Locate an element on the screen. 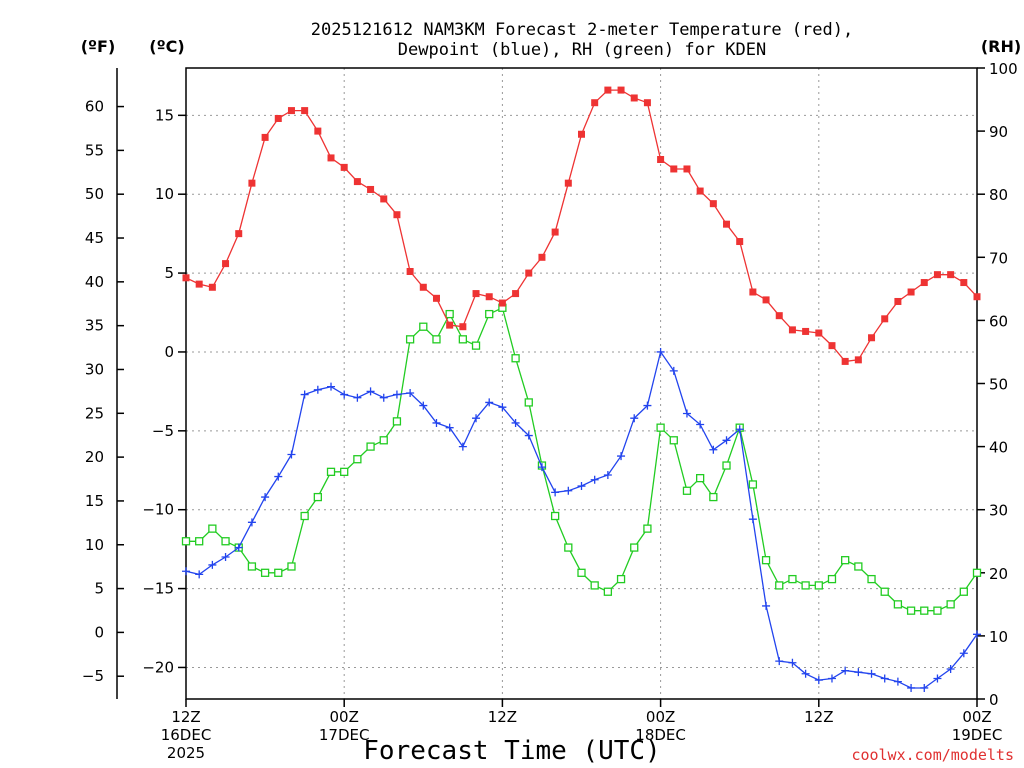 The width and height of the screenshot is (1024, 768). fahrenheit-tick-label: 55 is located at coordinates (94, 150).